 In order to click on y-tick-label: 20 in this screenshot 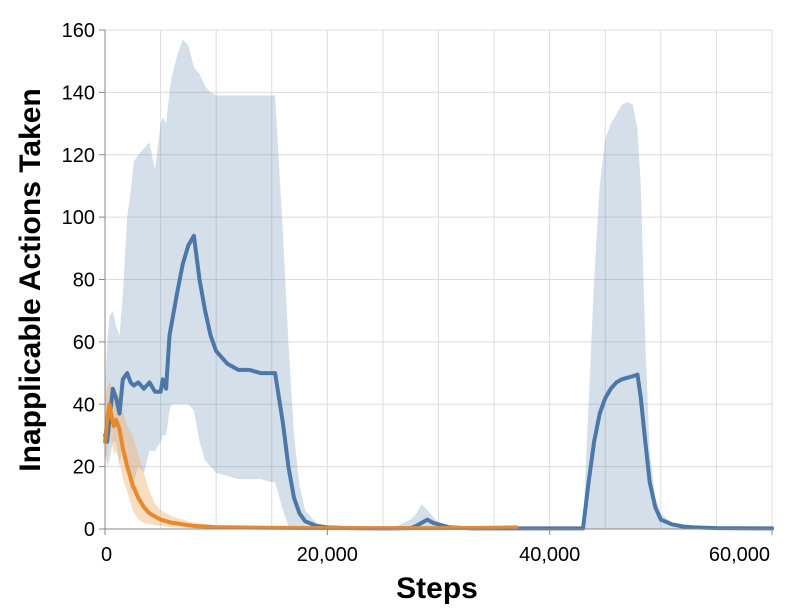, I will do `click(84, 468)`.